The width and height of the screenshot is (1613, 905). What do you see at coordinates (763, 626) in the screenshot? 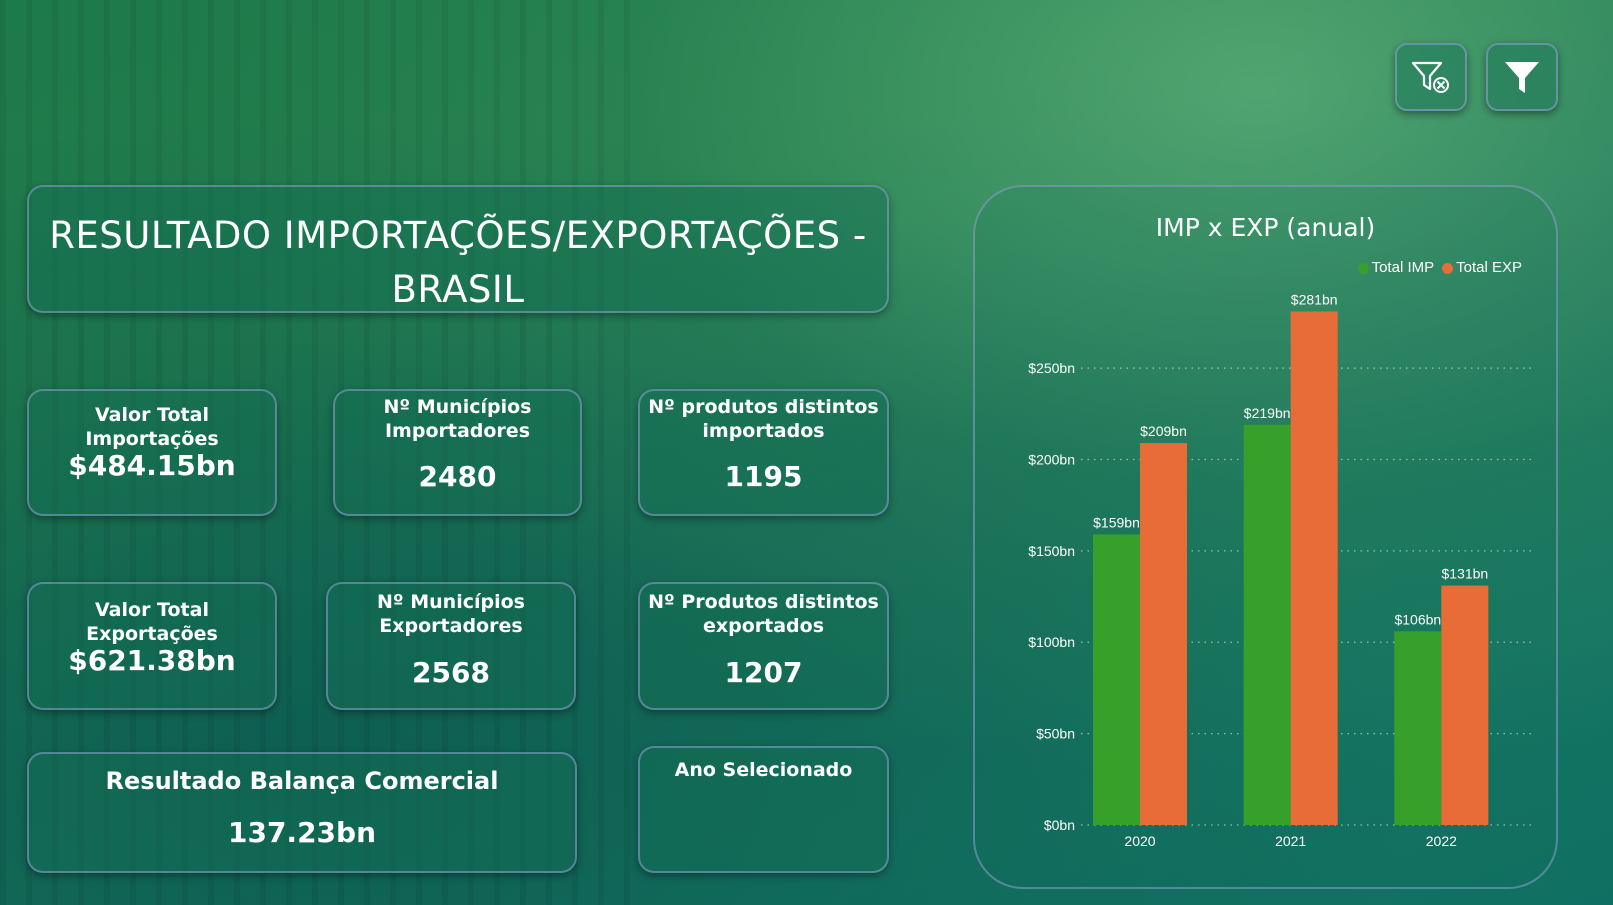
I see `kpi-label-line: exportados` at bounding box center [763, 626].